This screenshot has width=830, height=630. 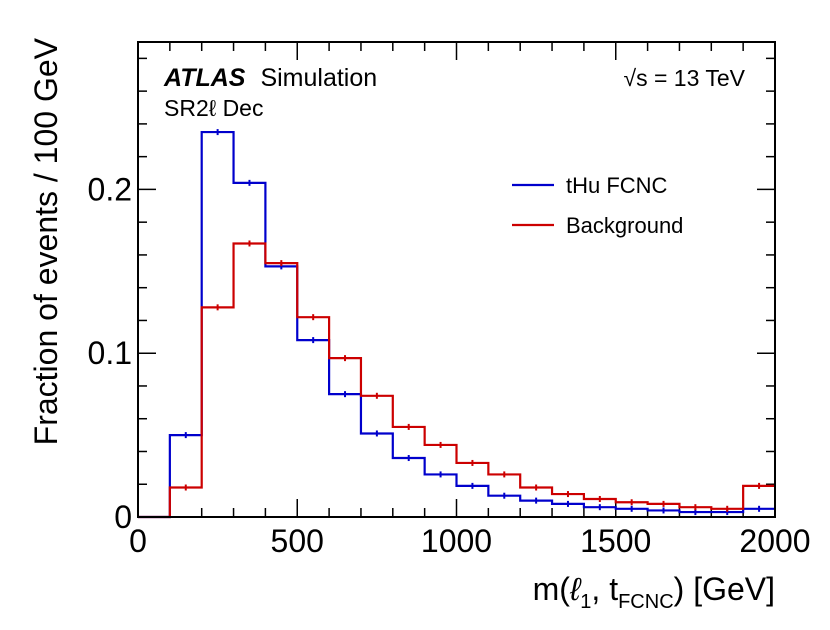 What do you see at coordinates (110, 353) in the screenshot?
I see `y-tick-label: 0.1` at bounding box center [110, 353].